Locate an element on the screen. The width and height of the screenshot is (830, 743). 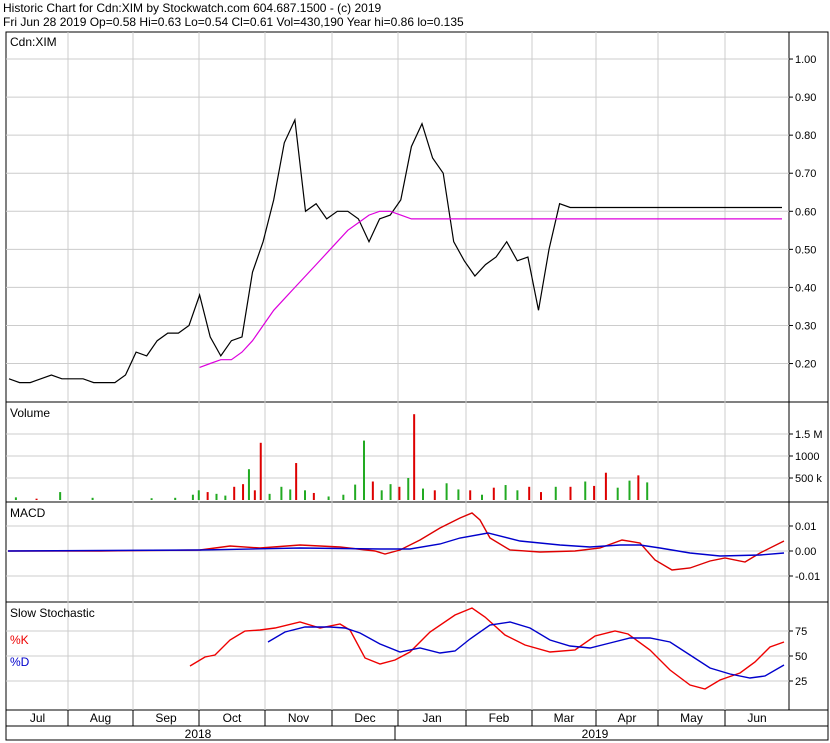
month-label: Jul is located at coordinates (37, 718).